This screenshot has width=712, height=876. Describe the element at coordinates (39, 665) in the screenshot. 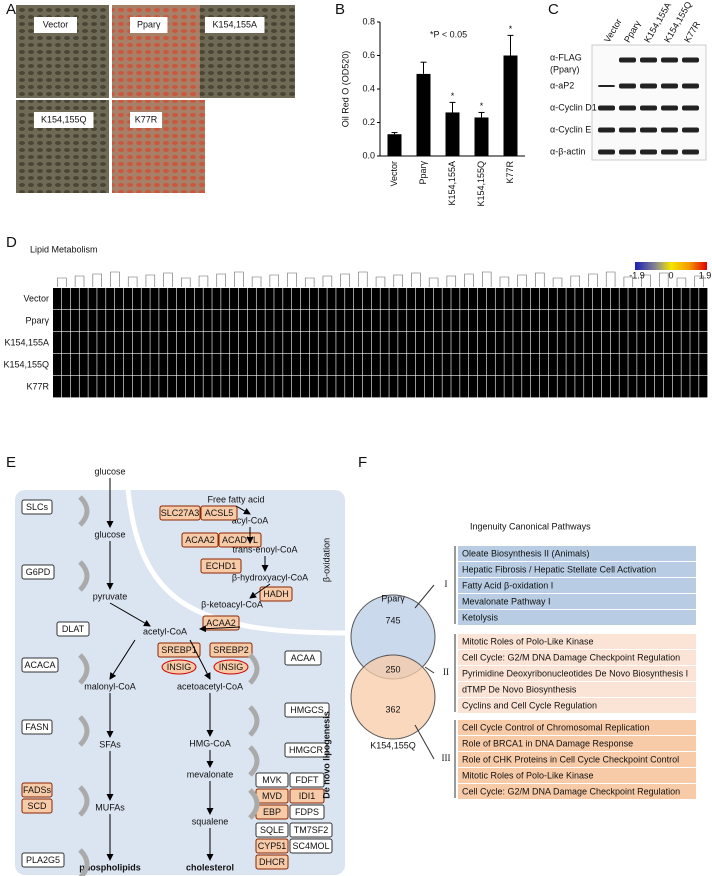

I see `enzyme: ACACA` at that location.